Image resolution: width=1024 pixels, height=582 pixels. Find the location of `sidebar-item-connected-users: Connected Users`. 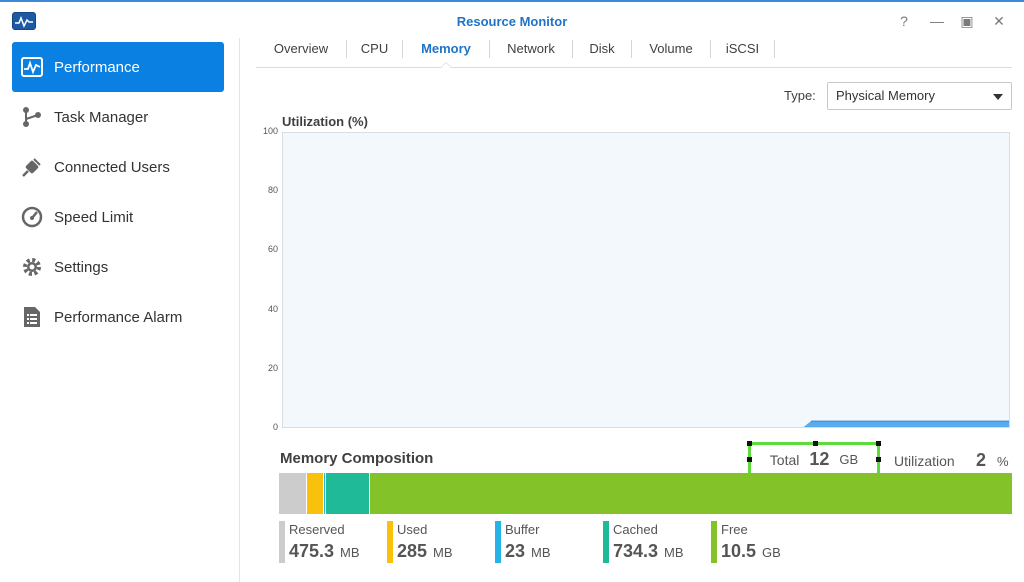

sidebar-item-connected-users: Connected Users is located at coordinates (118, 167).